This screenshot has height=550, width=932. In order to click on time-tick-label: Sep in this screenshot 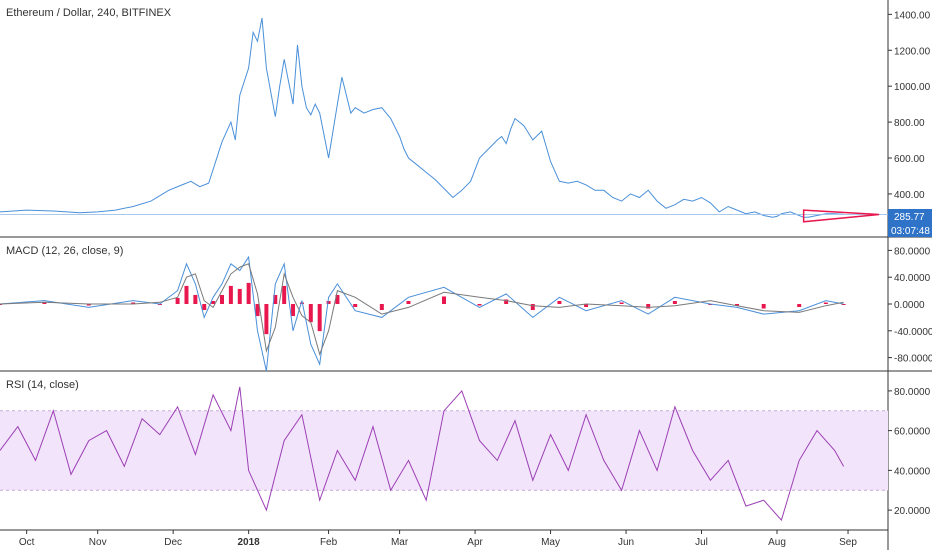, I will do `click(848, 542)`.